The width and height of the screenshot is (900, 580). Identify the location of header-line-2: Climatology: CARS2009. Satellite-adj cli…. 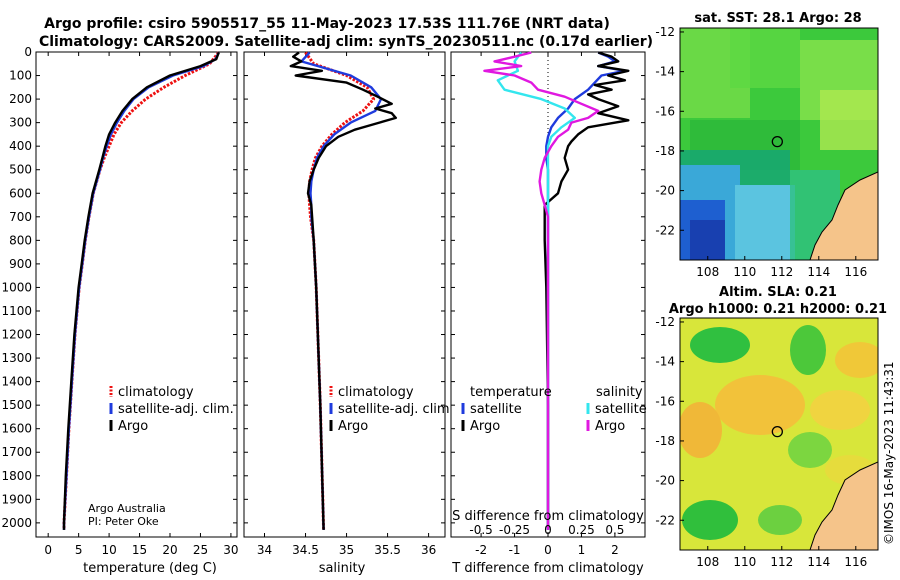
(346, 42).